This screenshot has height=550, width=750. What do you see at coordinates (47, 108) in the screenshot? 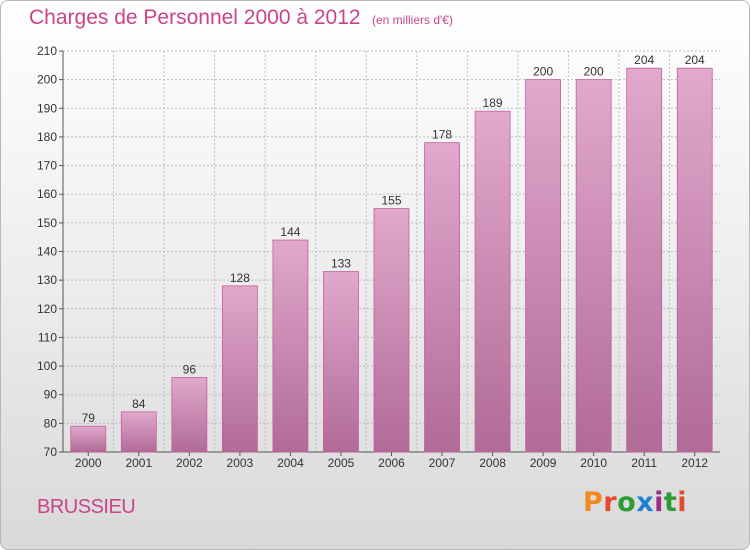
I see `y-tick-label: 190` at bounding box center [47, 108].